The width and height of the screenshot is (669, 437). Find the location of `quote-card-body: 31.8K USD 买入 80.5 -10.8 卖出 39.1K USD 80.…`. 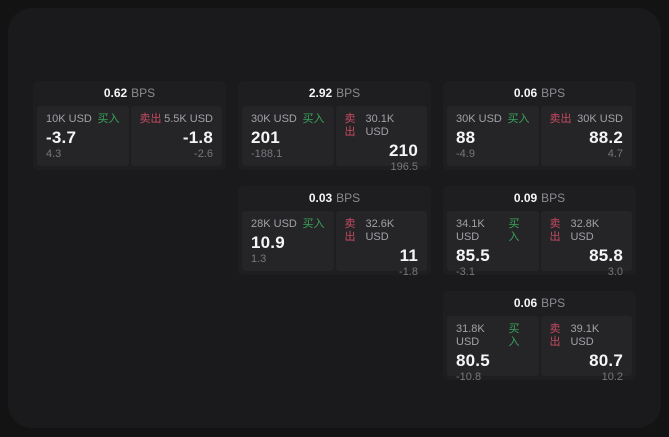

quote-card-body: 31.8K USD 买入 80.5 -10.8 卖出 39.1K USD 80.… is located at coordinates (539, 349).